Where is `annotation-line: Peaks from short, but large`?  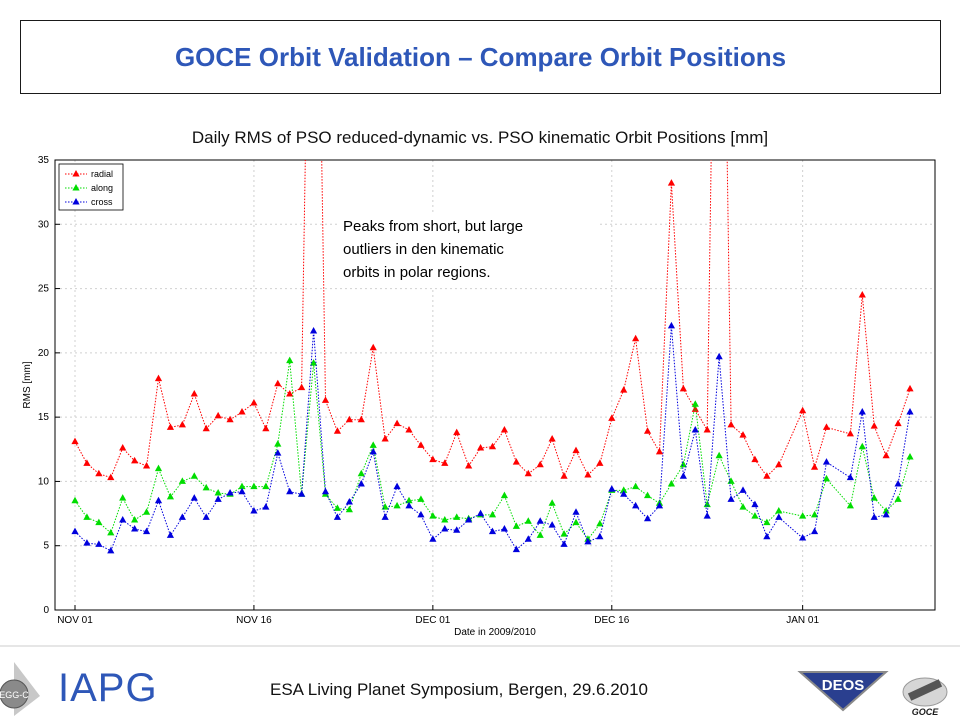
annotation-line: Peaks from short, but large is located at coordinates (433, 226).